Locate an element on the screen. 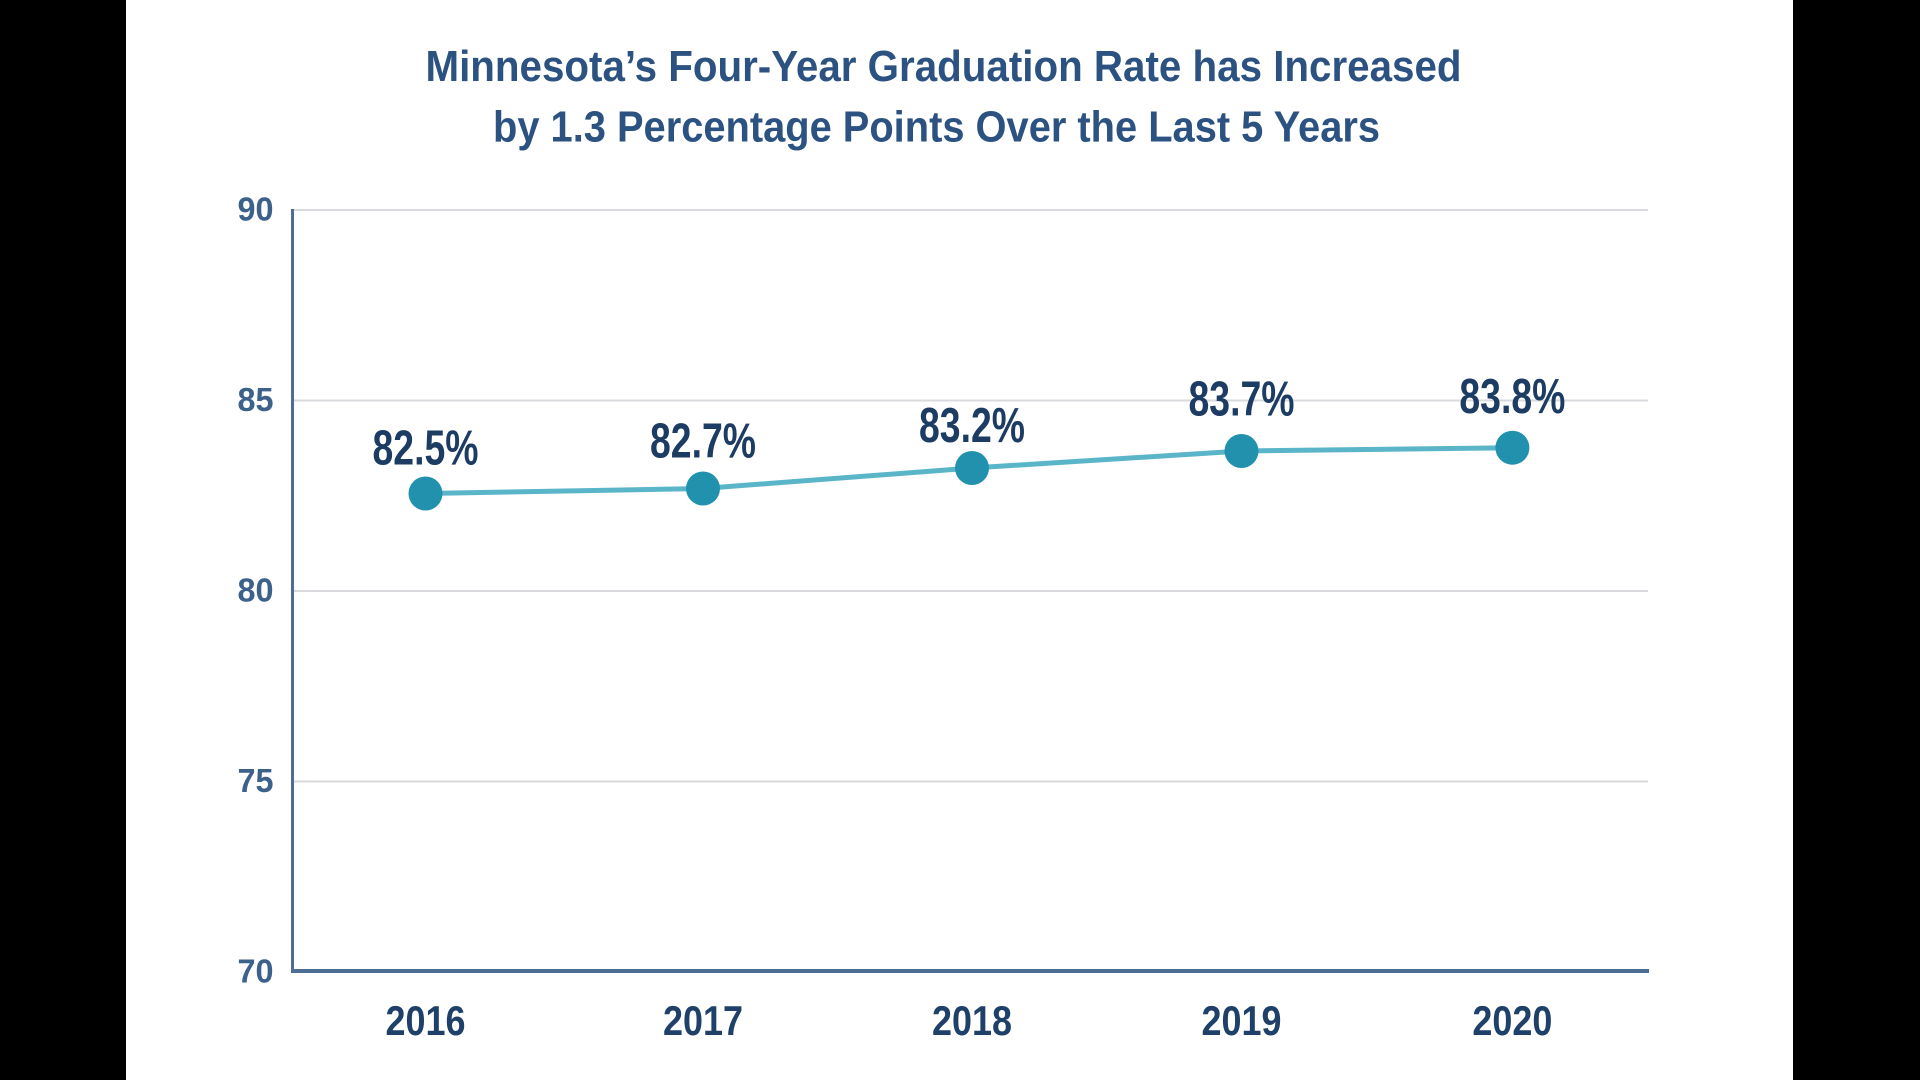 The height and width of the screenshot is (1080, 1920). svg-text: 2020 is located at coordinates (1512, 1020).